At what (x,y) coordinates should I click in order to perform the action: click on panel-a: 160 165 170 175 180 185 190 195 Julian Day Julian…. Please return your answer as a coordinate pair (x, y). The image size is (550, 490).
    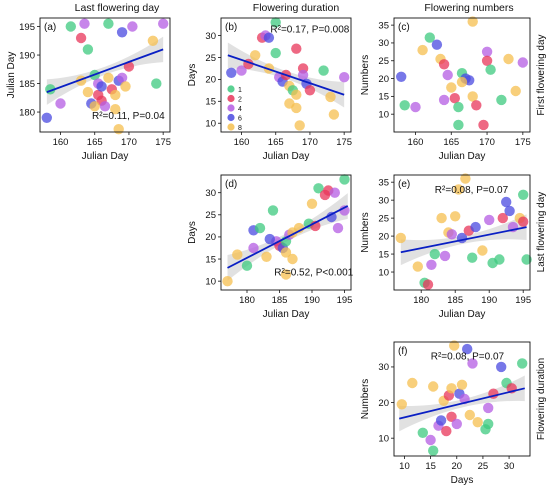
    Looking at the image, I should click on (88, 89).